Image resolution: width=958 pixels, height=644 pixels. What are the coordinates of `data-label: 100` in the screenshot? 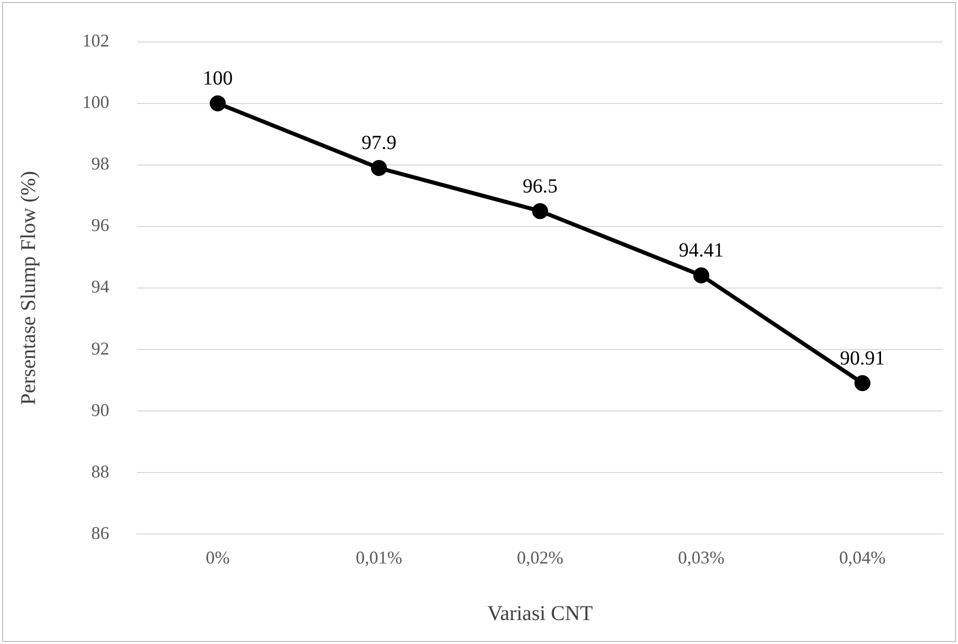 It's located at (217, 79).